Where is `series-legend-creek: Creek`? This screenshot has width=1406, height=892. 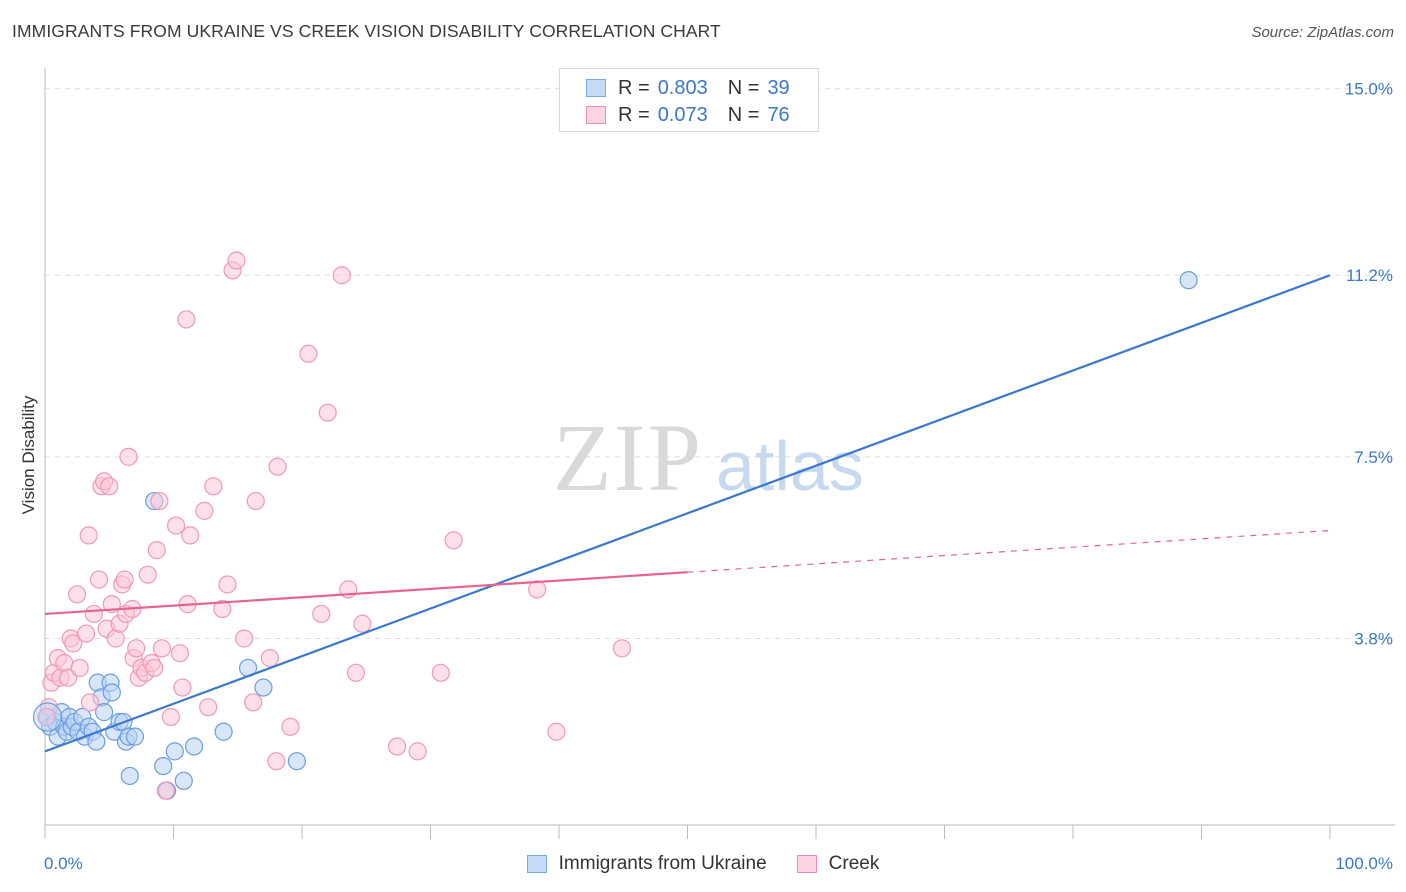 series-legend-creek: Creek is located at coordinates (838, 864).